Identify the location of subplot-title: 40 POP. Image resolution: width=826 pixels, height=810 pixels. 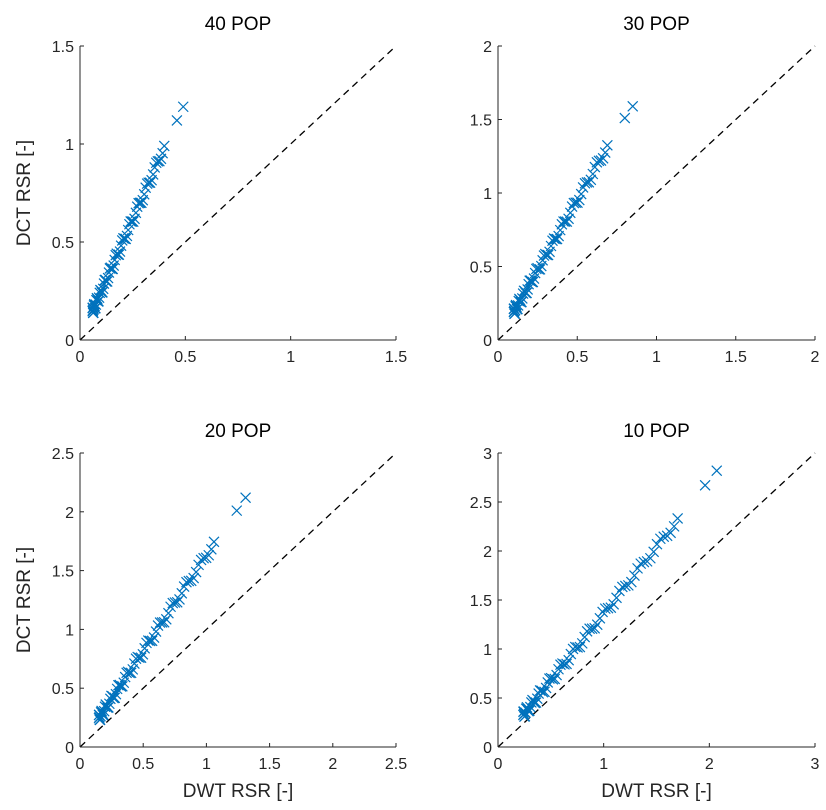
(238, 24).